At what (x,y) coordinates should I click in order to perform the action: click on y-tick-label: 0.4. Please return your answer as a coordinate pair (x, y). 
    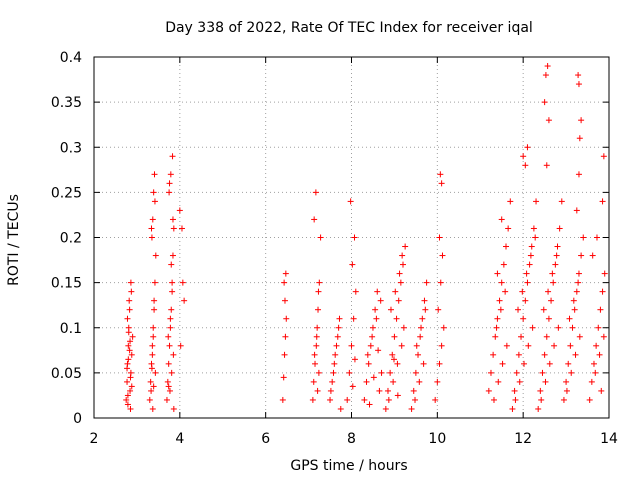
    Looking at the image, I should click on (71, 58).